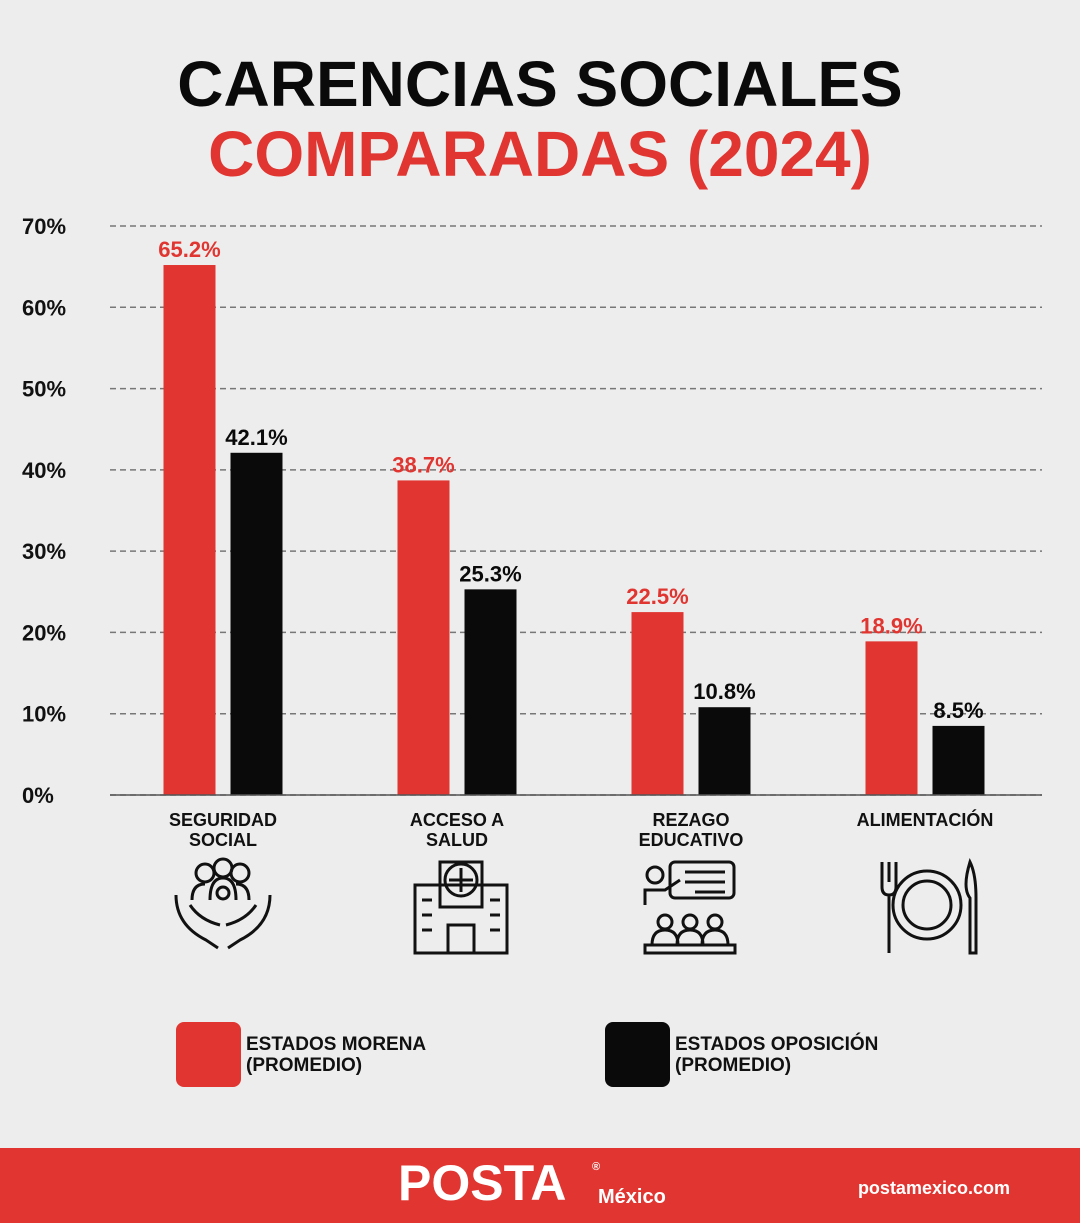  I want to click on legend-label-text: ESTADOS MORENA (PROMEDIO), so click(336, 1055).